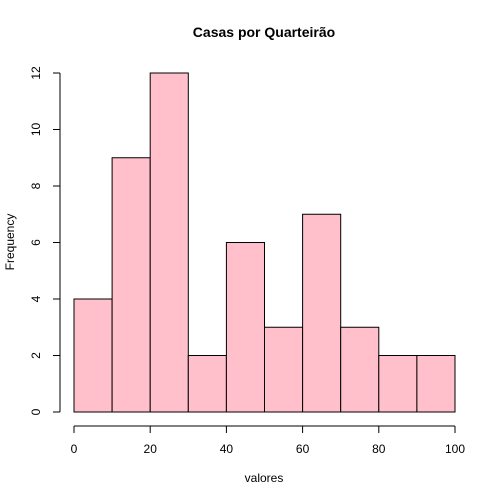 The width and height of the screenshot is (500, 500). What do you see at coordinates (379, 449) in the screenshot?
I see `x-tick-label: 80` at bounding box center [379, 449].